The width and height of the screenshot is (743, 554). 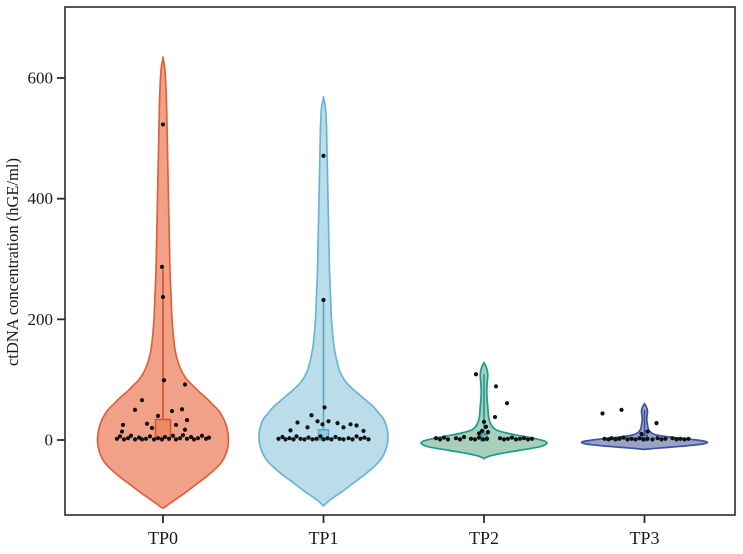 I want to click on x-tick-label-TP1: TP1, so click(x=323, y=538).